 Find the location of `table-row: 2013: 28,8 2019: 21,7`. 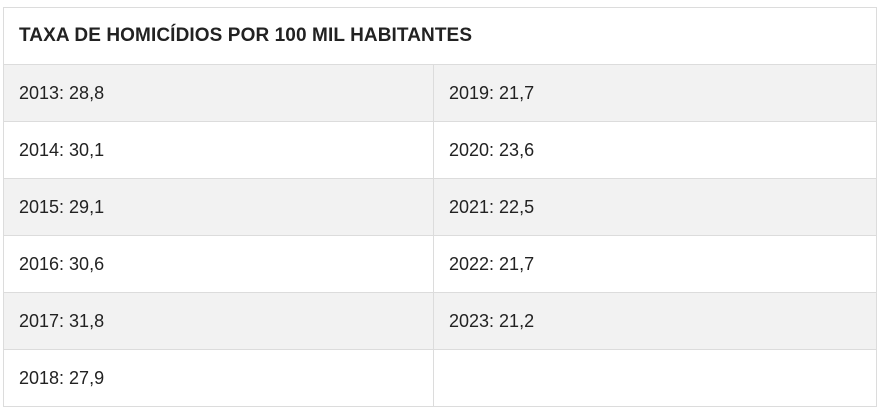

table-row: 2013: 28,8 2019: 21,7 is located at coordinates (440, 93).